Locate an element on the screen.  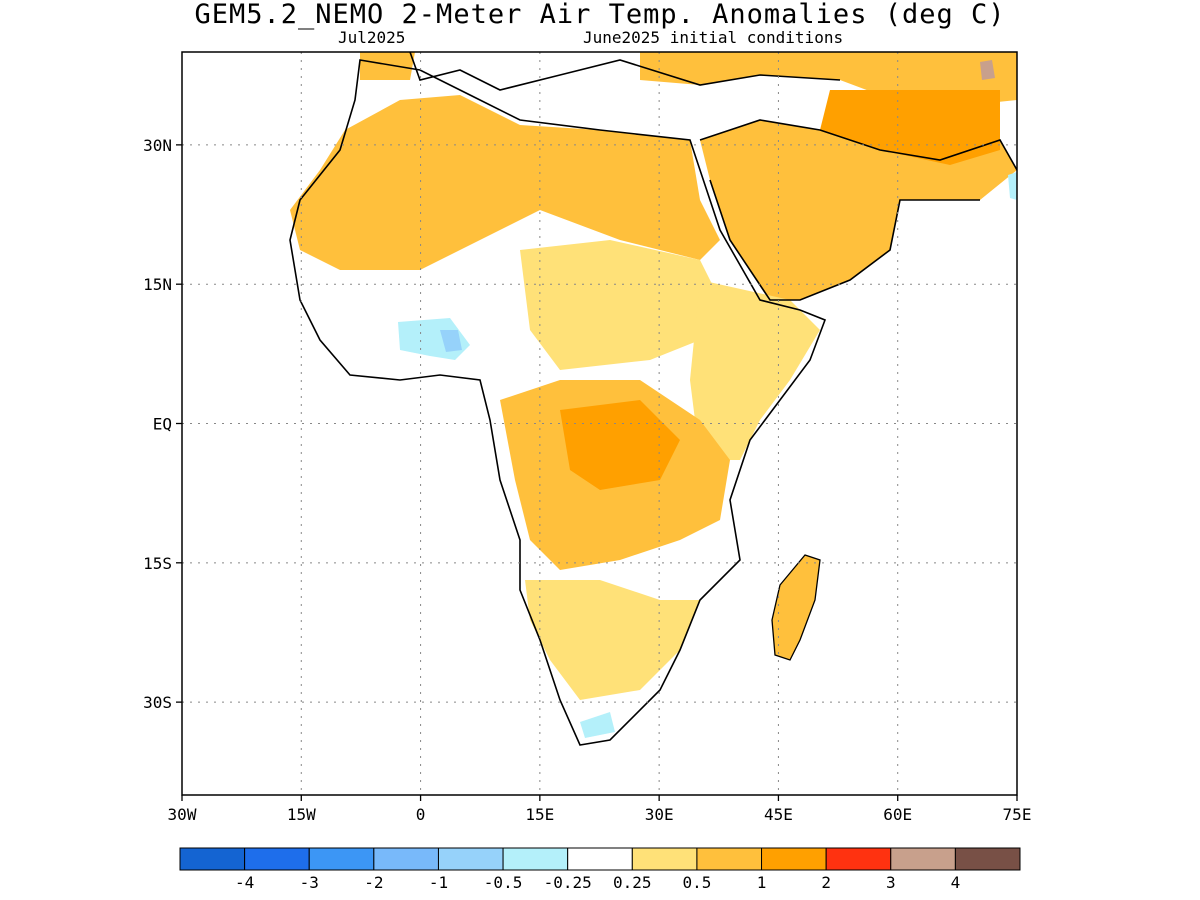
legend-label: 0.25 is located at coordinates (632, 882).